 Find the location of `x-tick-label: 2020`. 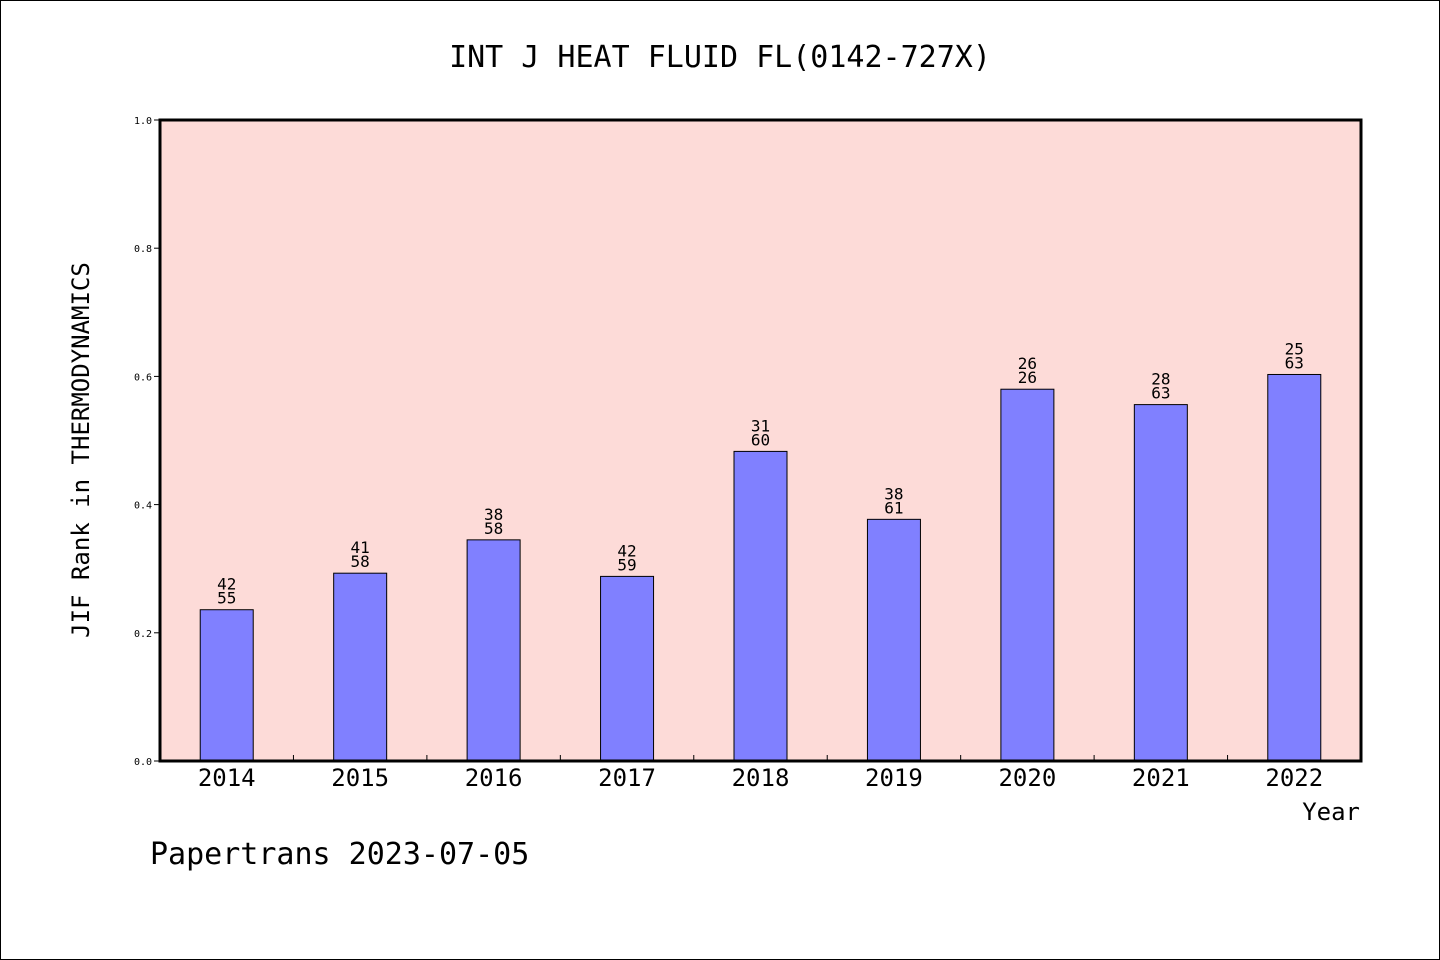

x-tick-label: 2020 is located at coordinates (1027, 778).